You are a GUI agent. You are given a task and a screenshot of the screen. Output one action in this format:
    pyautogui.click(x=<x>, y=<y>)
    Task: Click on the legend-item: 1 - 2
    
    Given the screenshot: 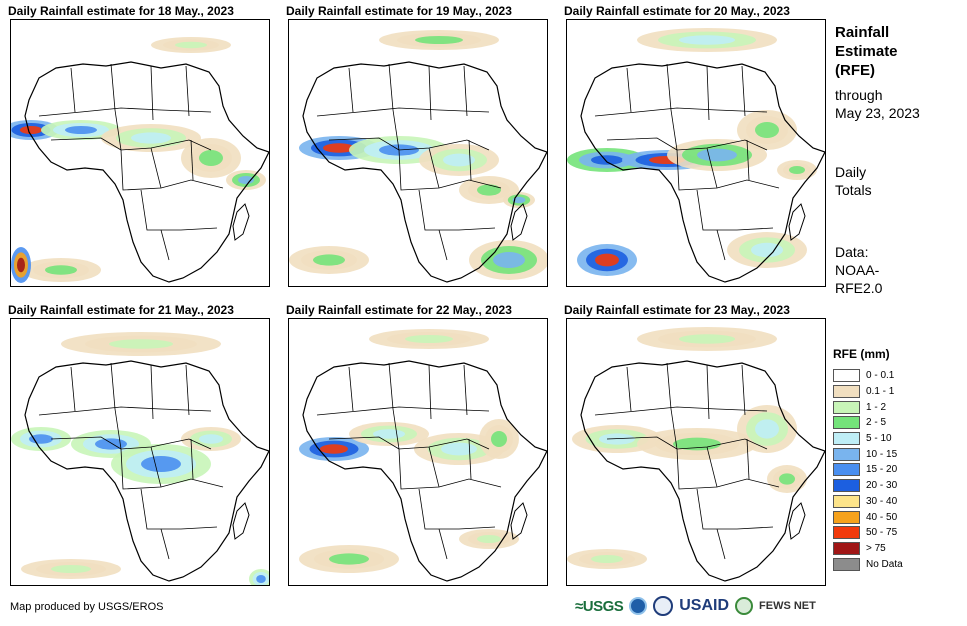 What is the action you would take?
    pyautogui.click(x=868, y=407)
    